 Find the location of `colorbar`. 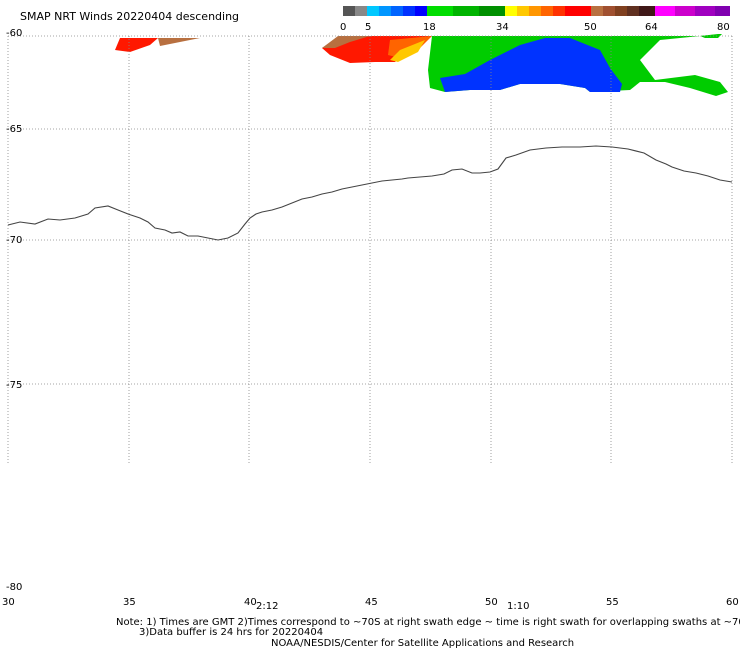

colorbar is located at coordinates (536, 11).